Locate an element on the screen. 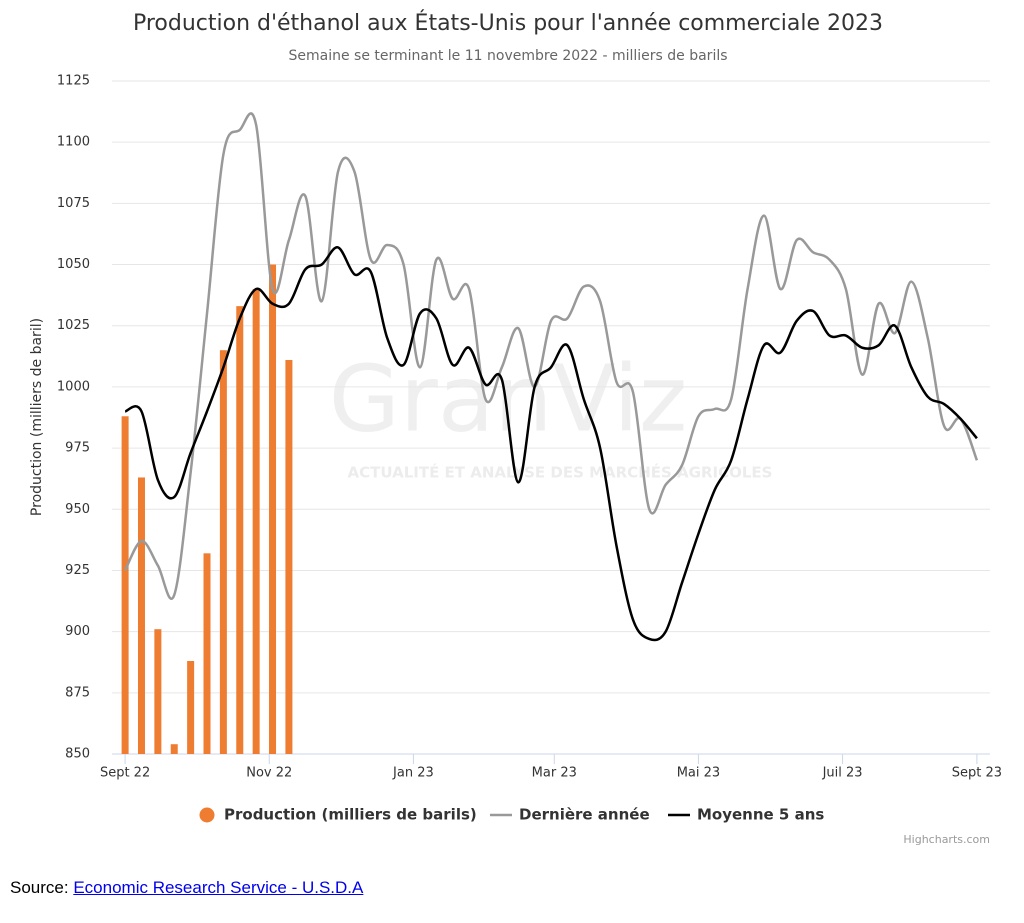  source-label: Source: is located at coordinates (39, 887).